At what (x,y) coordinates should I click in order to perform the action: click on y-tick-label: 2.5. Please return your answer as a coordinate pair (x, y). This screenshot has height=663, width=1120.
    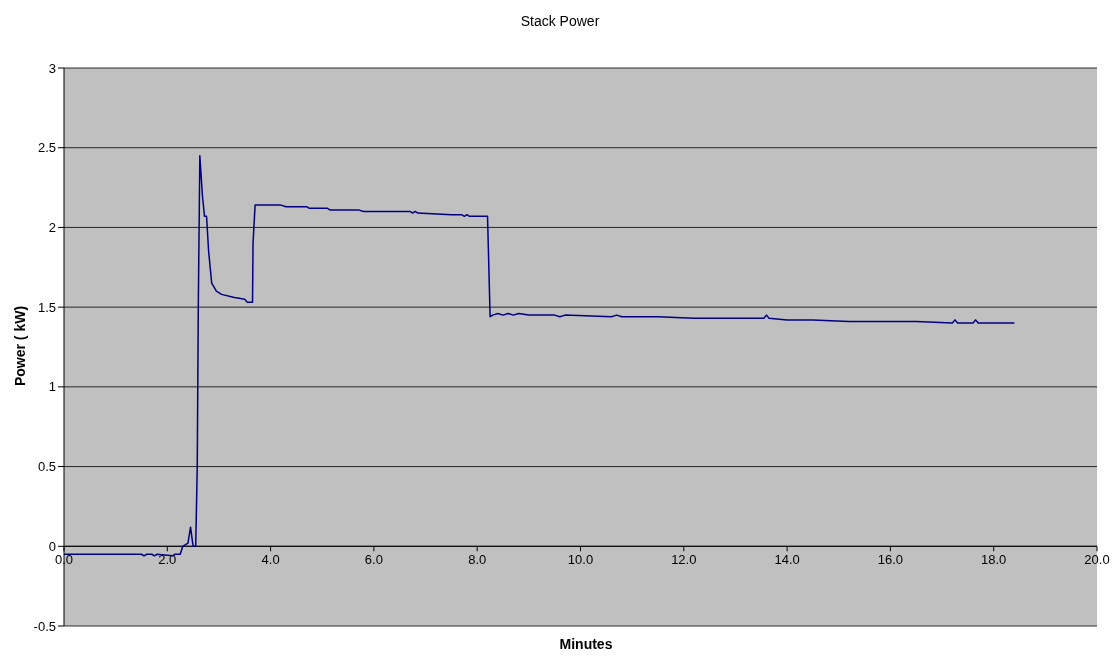
    Looking at the image, I should click on (46, 148).